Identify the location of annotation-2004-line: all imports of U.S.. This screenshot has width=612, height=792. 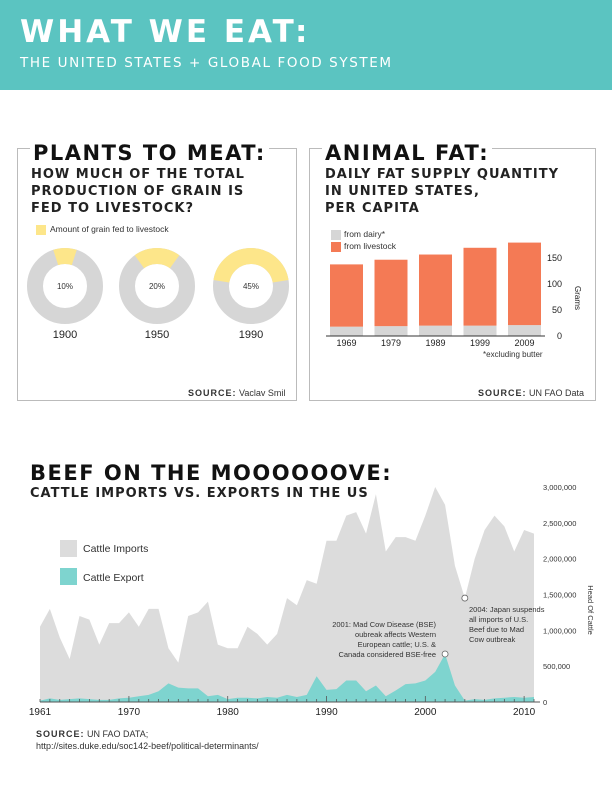
(499, 619).